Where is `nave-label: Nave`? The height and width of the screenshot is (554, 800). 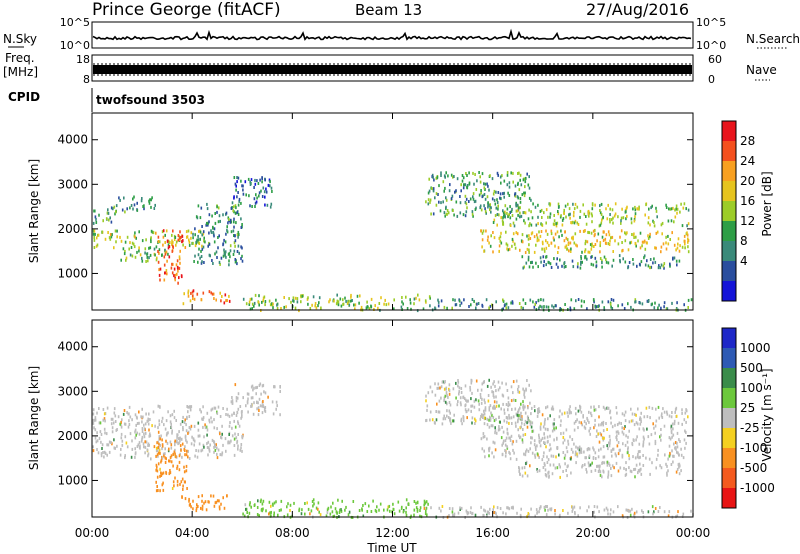
nave-label: Nave is located at coordinates (761, 70).